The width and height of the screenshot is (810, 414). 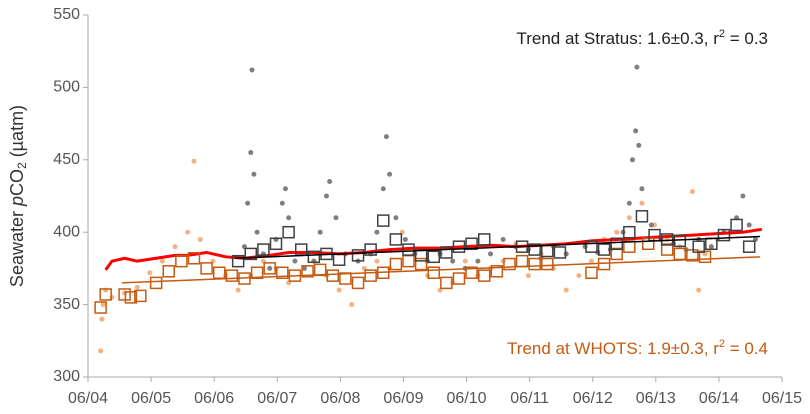 I want to click on y-axis-label: Seawater pCO2 (µatm), so click(x=18, y=196).